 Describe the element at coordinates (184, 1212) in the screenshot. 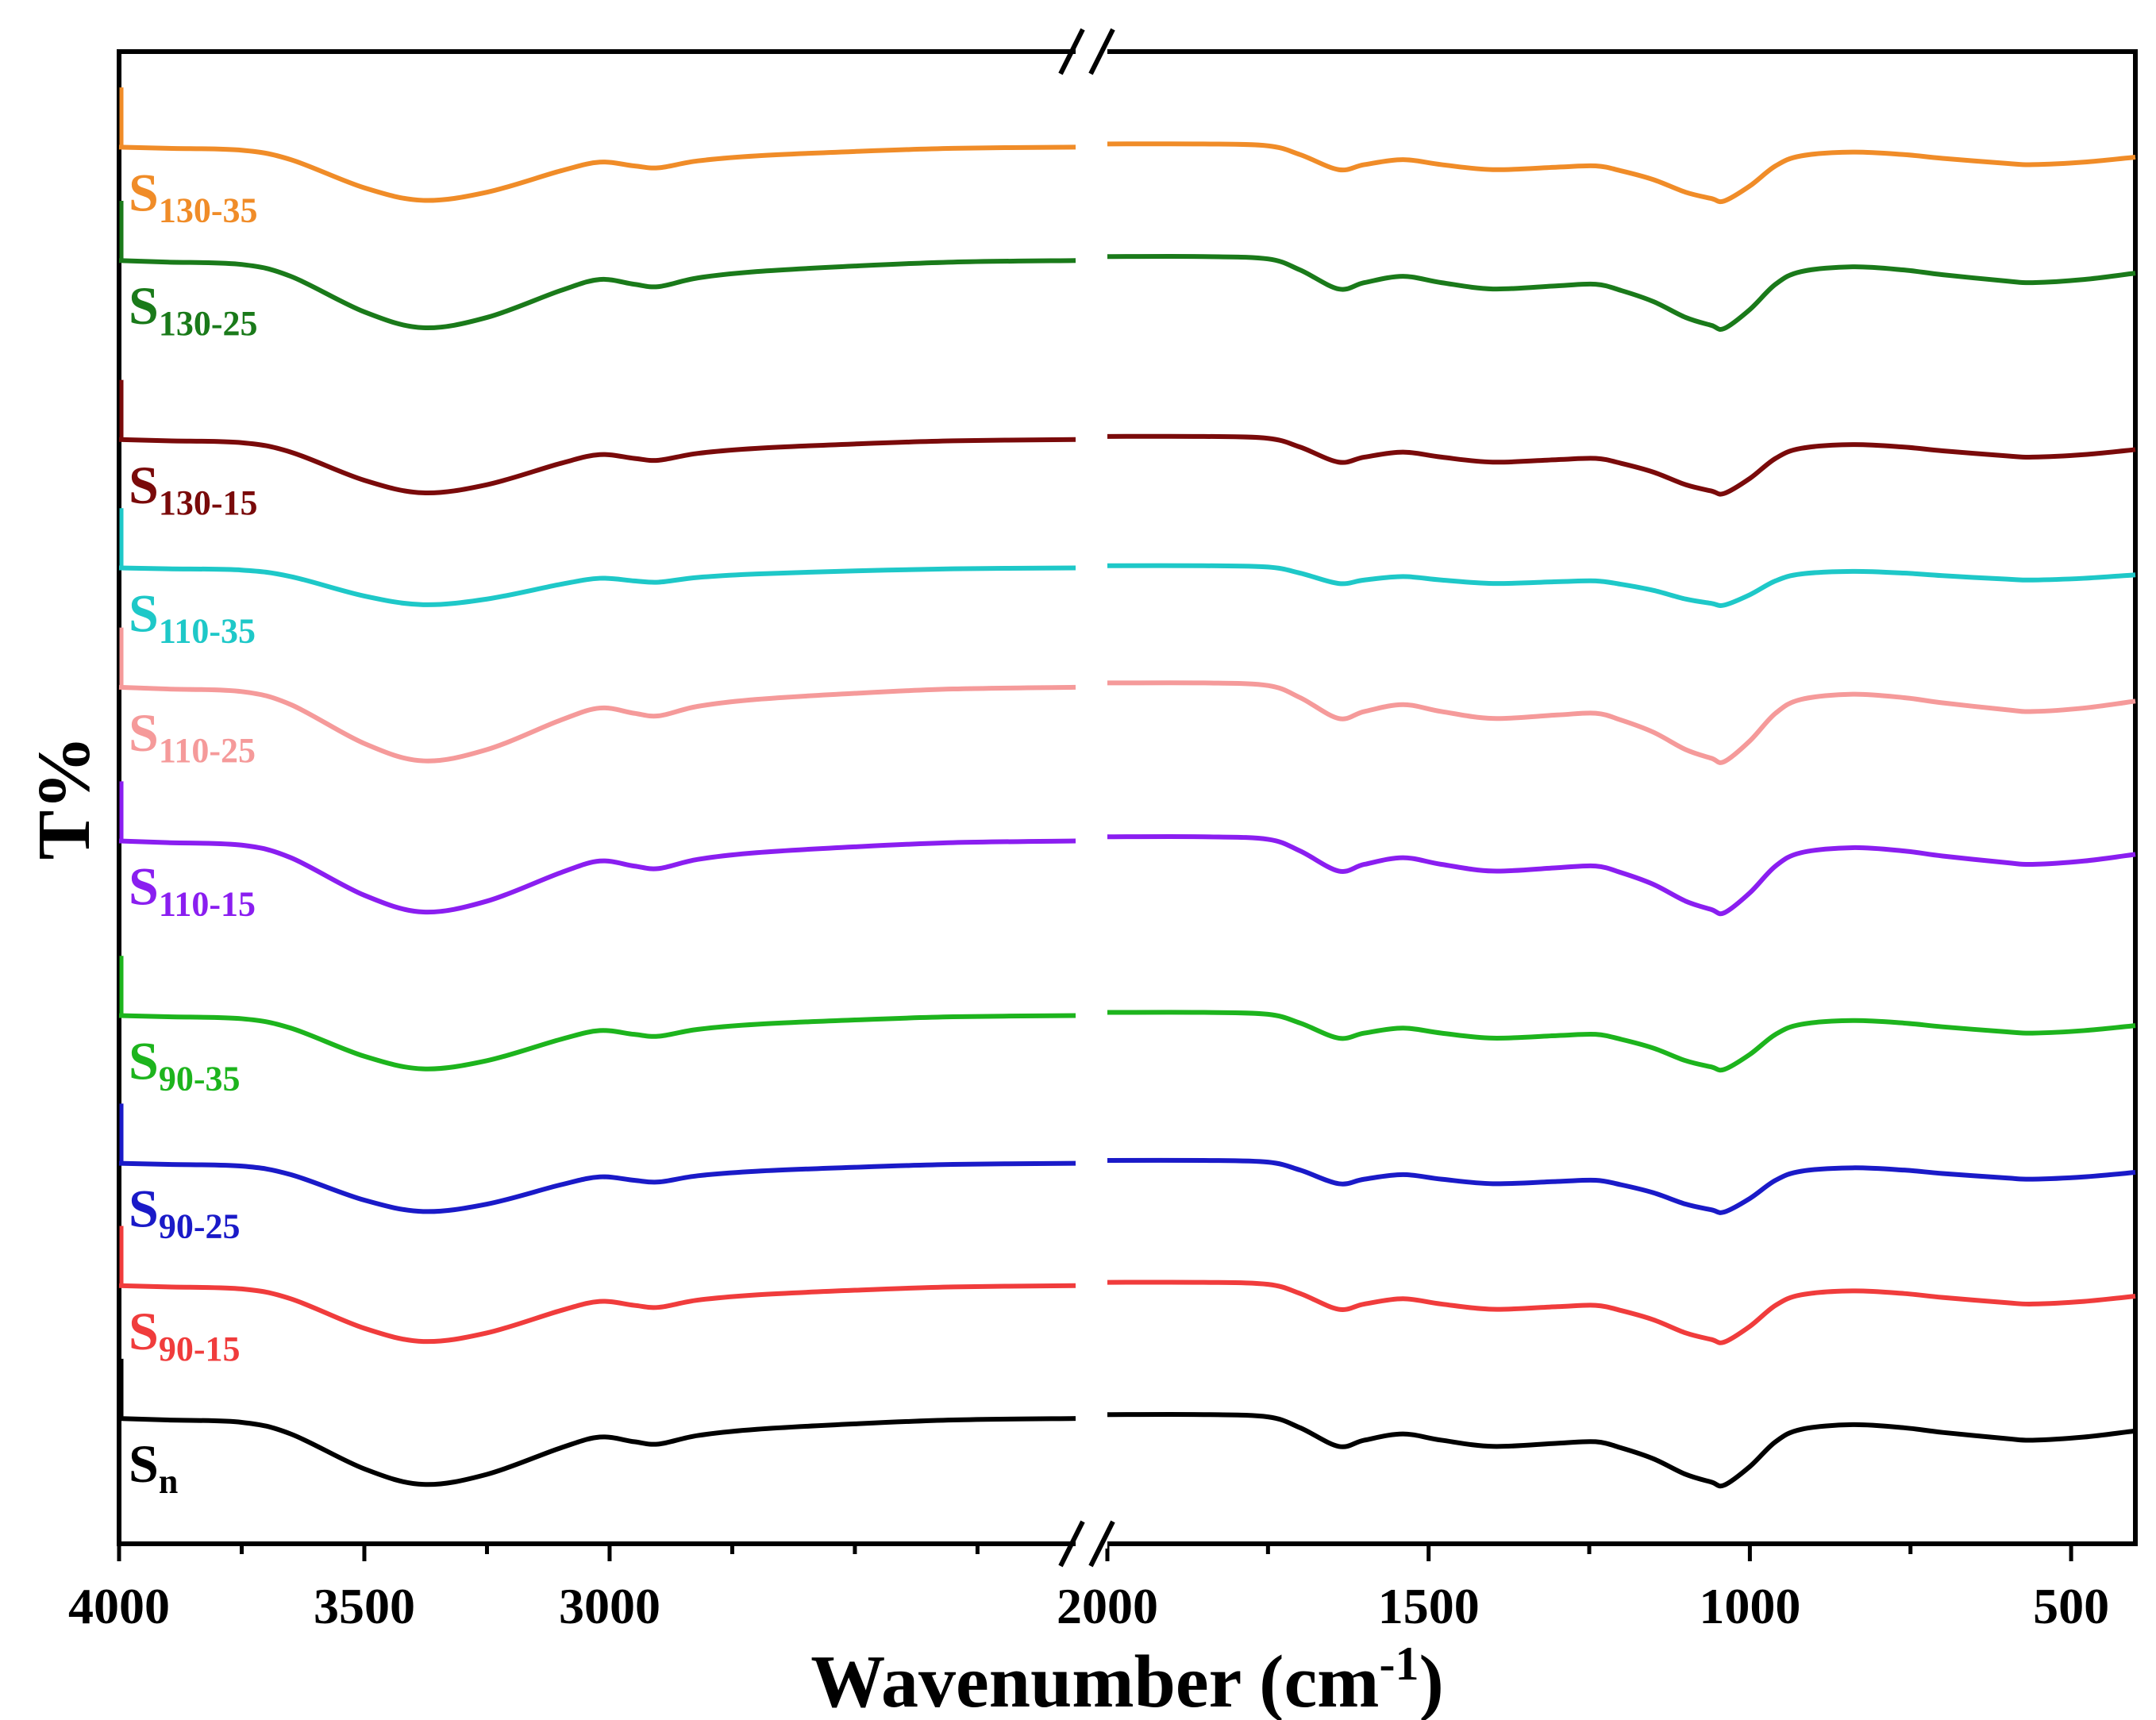

I see `series-label-90-25: S90-25` at that location.